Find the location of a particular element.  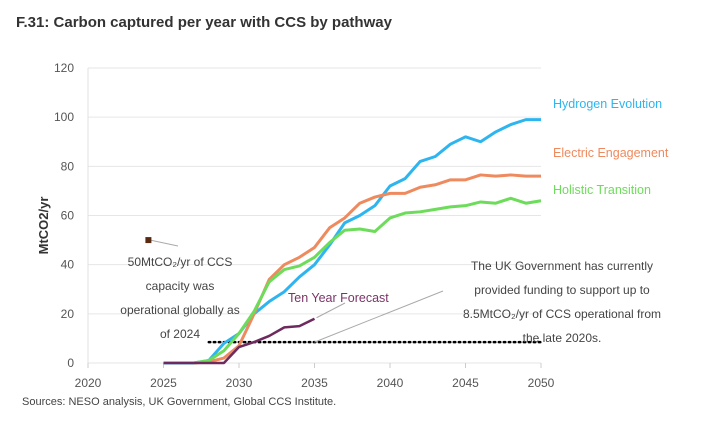

y-tick-label: 40 is located at coordinates (68, 265).